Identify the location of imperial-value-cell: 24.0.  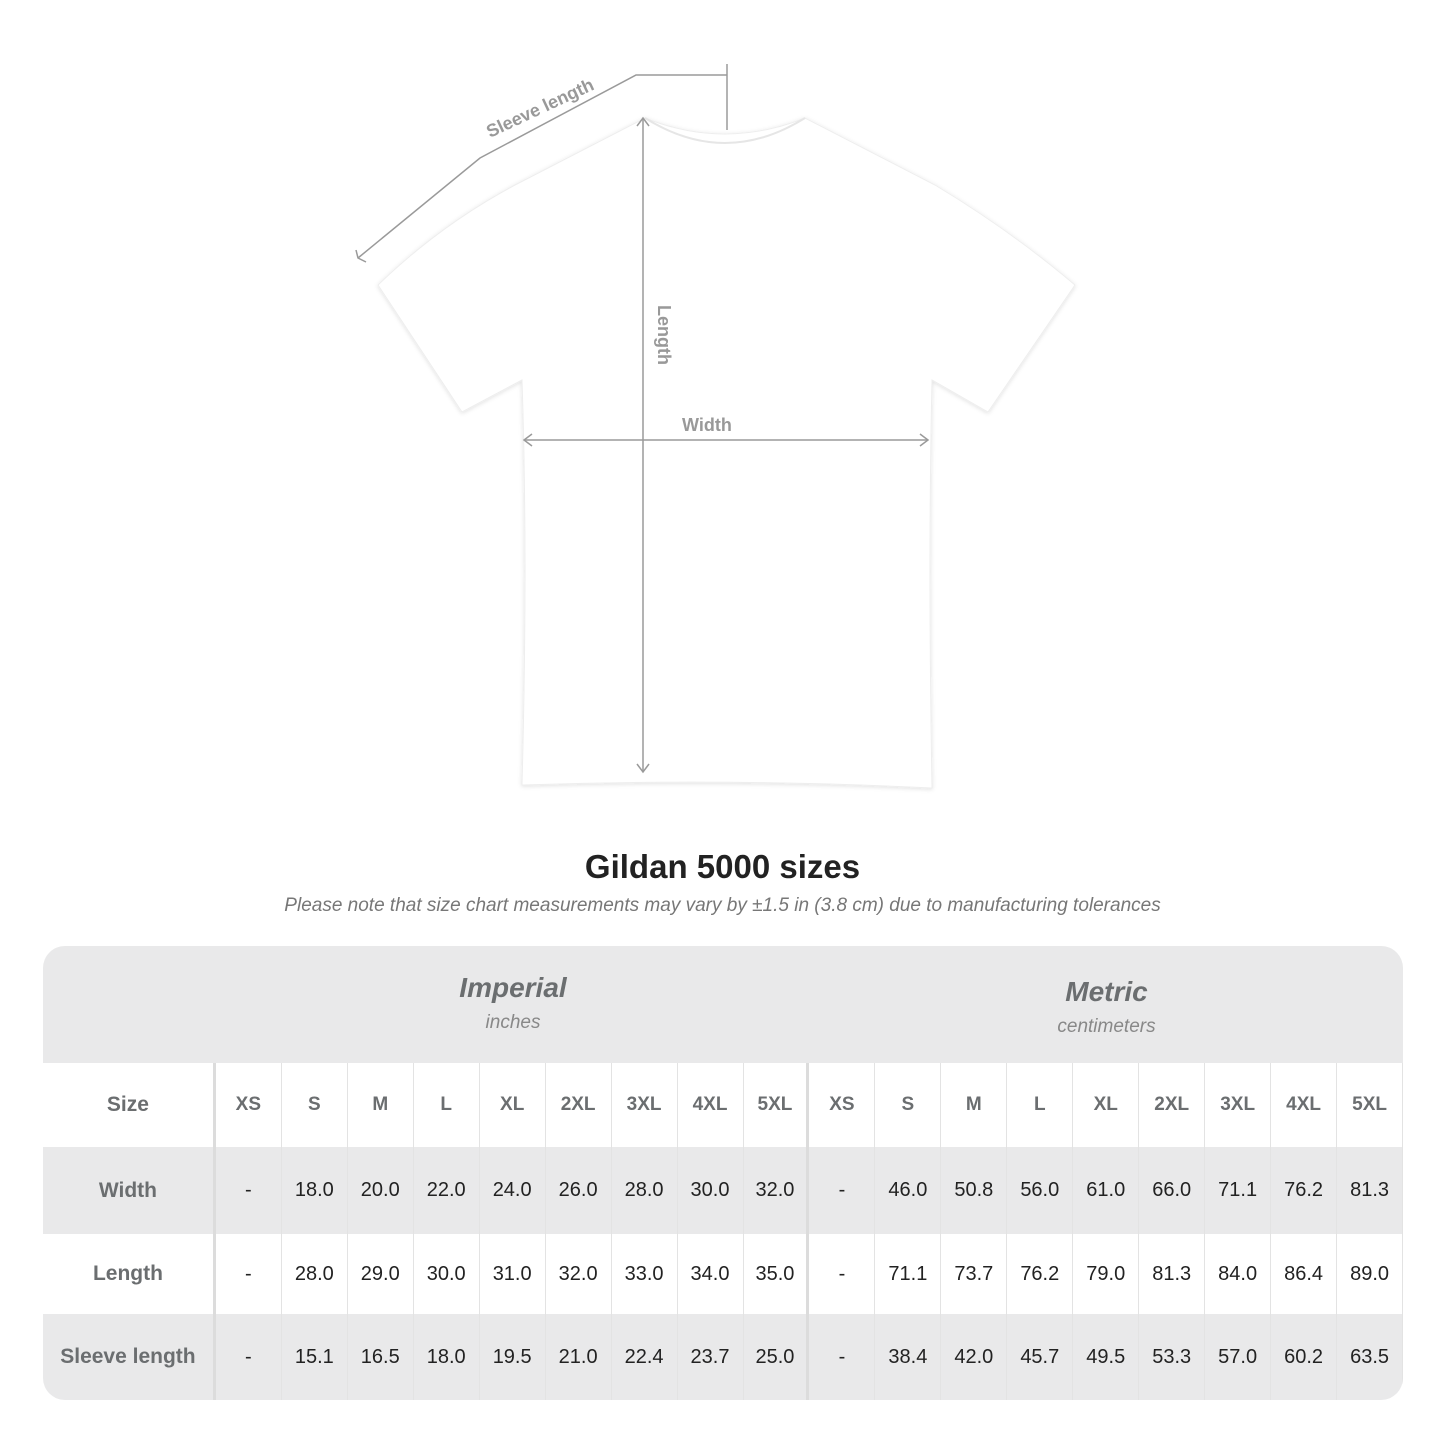
(513, 1190).